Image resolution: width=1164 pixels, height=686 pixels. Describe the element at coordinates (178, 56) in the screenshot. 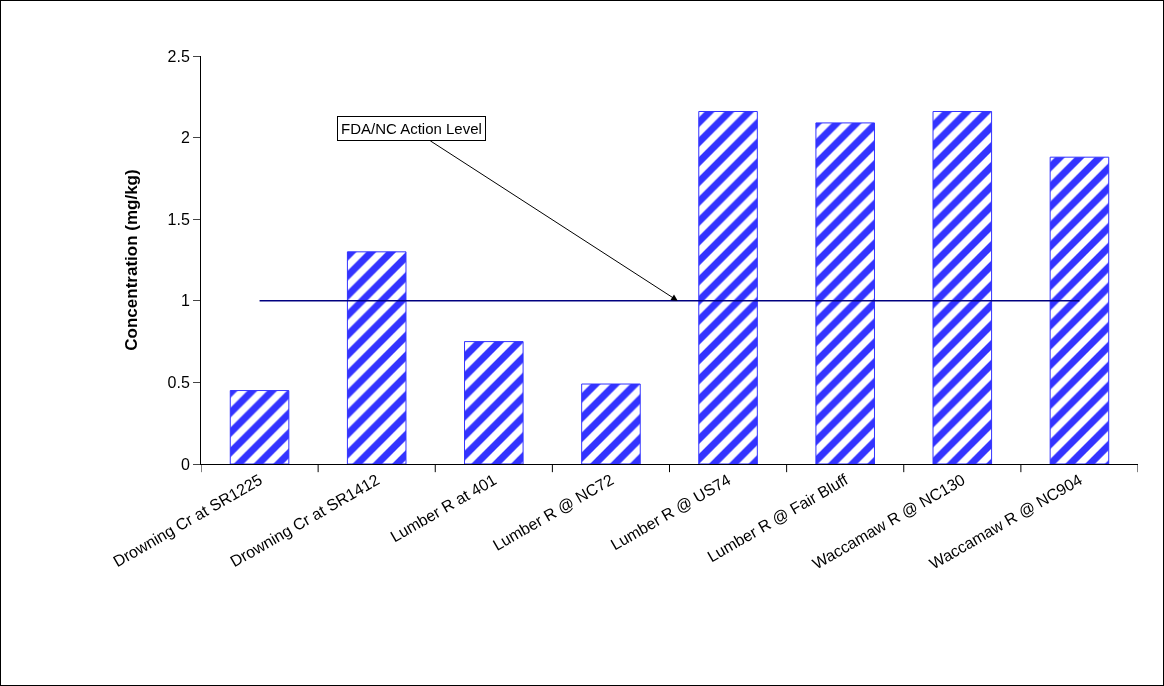

I see `y-tick-label: 2.5` at that location.